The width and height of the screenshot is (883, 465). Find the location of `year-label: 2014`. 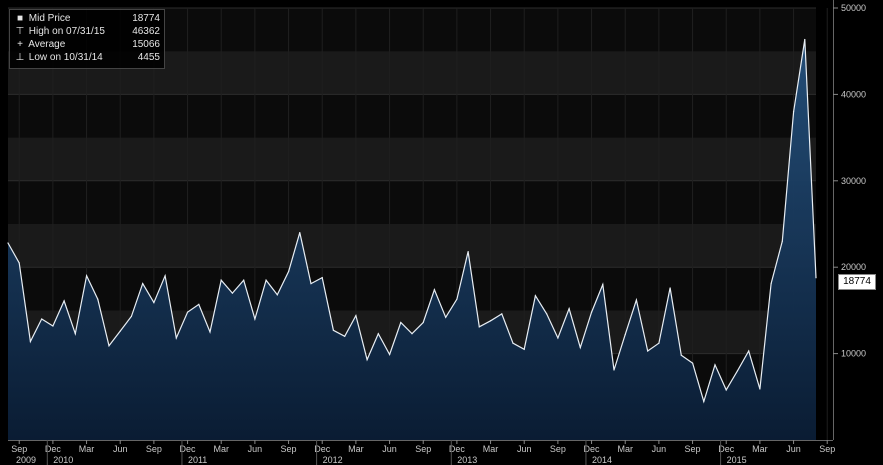

year-label: 2014 is located at coordinates (602, 460).